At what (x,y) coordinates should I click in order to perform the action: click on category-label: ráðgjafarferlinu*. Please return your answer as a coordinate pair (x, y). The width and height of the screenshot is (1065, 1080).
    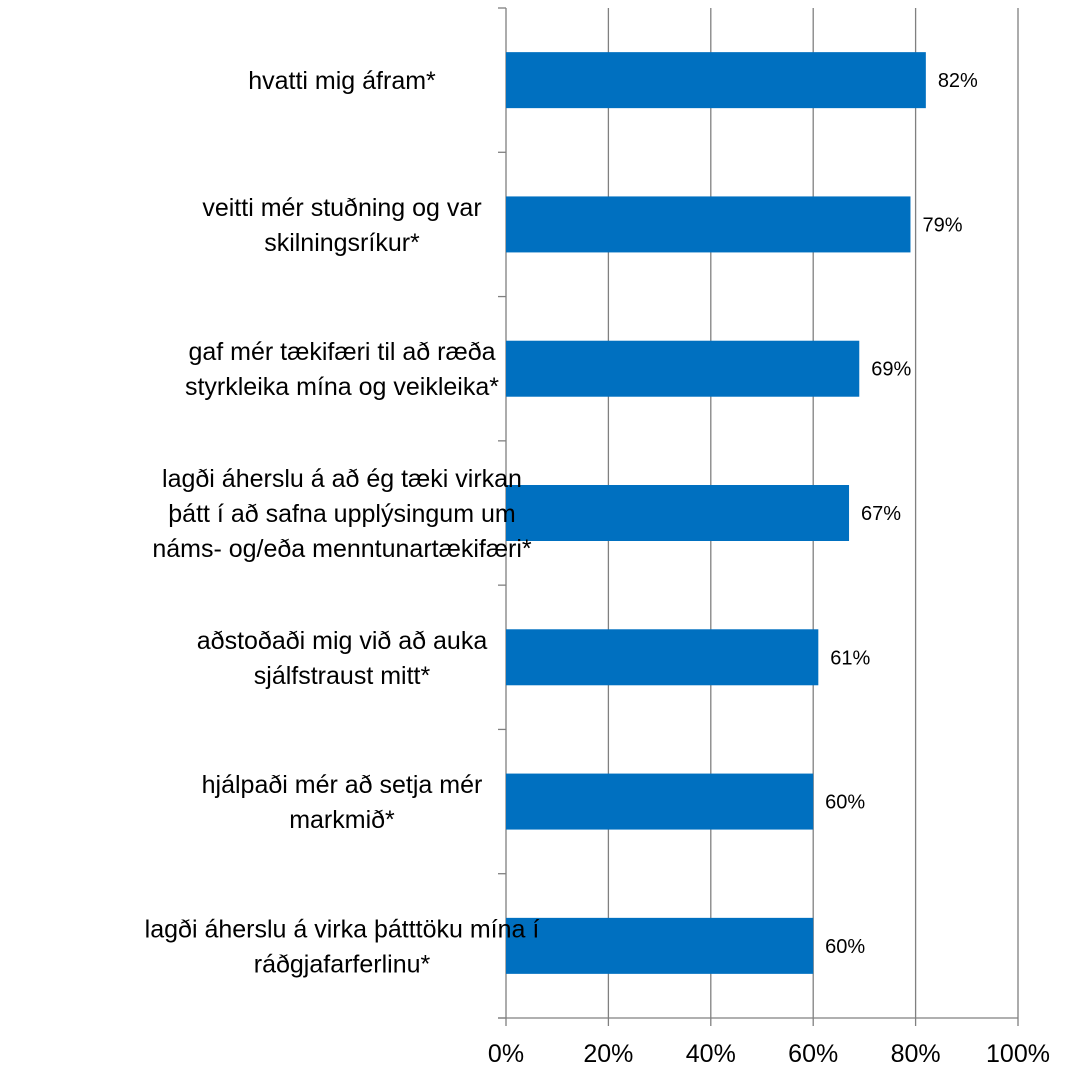
    Looking at the image, I should click on (342, 964).